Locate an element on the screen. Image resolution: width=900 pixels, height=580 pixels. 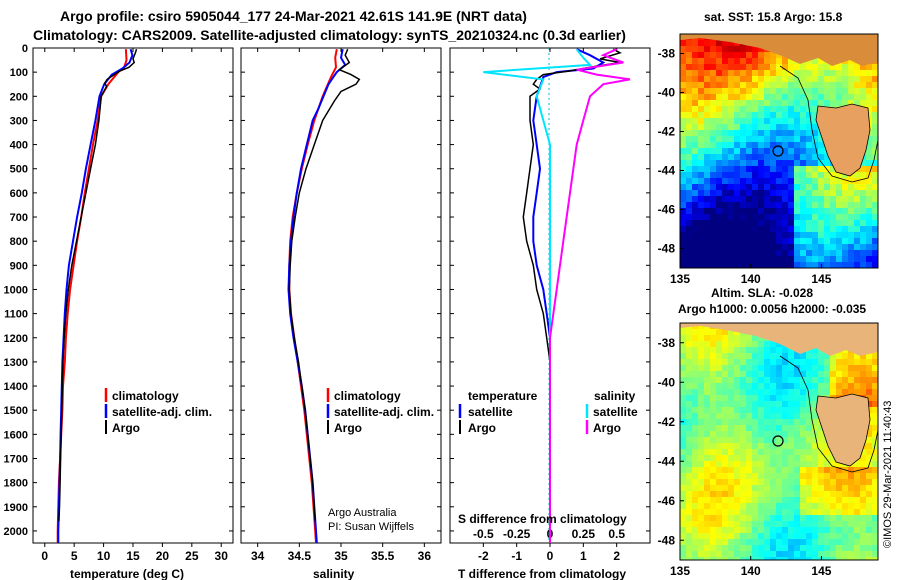
diff-t-satellite-line is located at coordinates (569, 295).